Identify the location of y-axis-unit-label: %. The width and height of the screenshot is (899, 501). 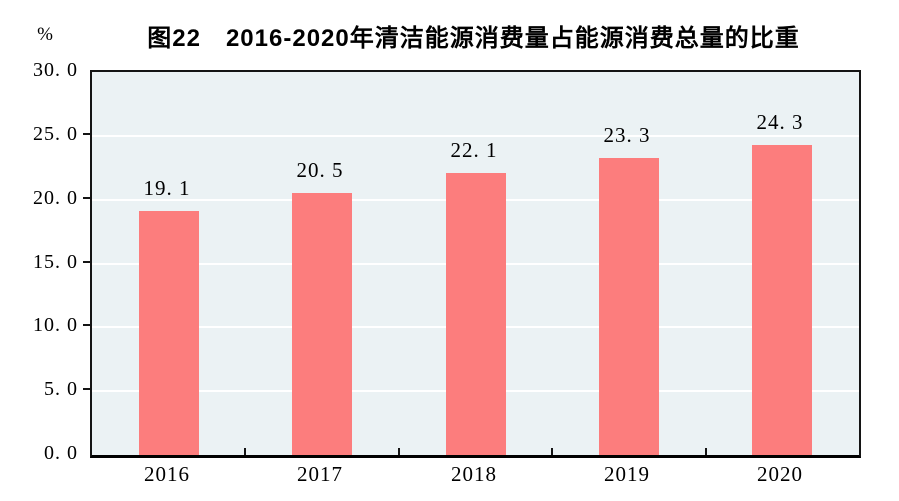
(45, 34).